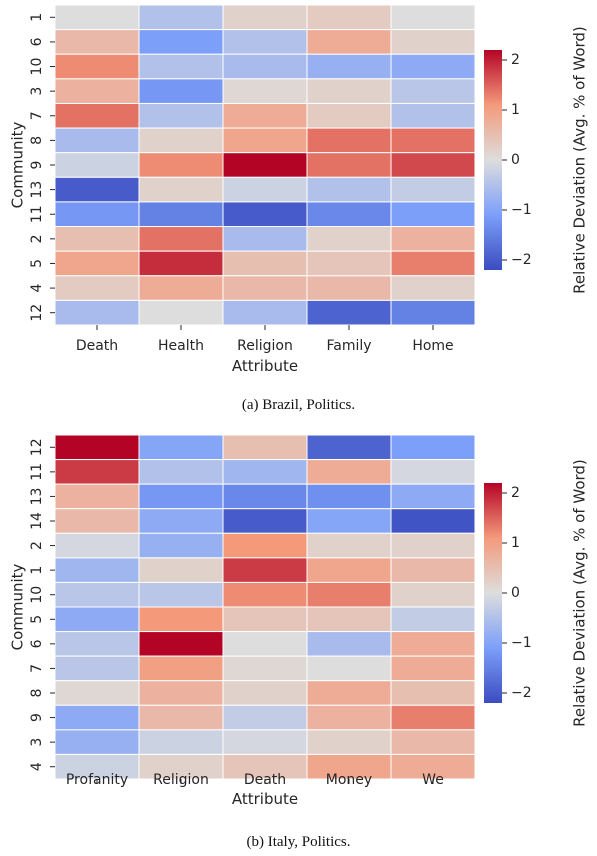  I want to click on y-tick-label-italy-11: 11, so click(37, 472).